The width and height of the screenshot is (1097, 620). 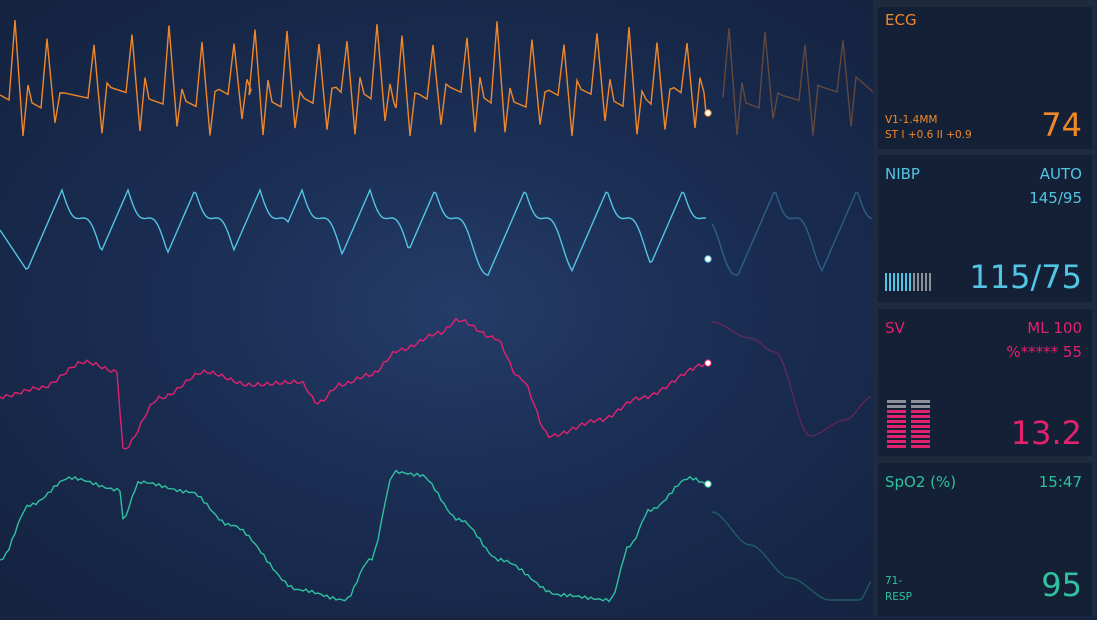 What do you see at coordinates (1025, 277) in the screenshot?
I see `nibp-value: 115/75` at bounding box center [1025, 277].